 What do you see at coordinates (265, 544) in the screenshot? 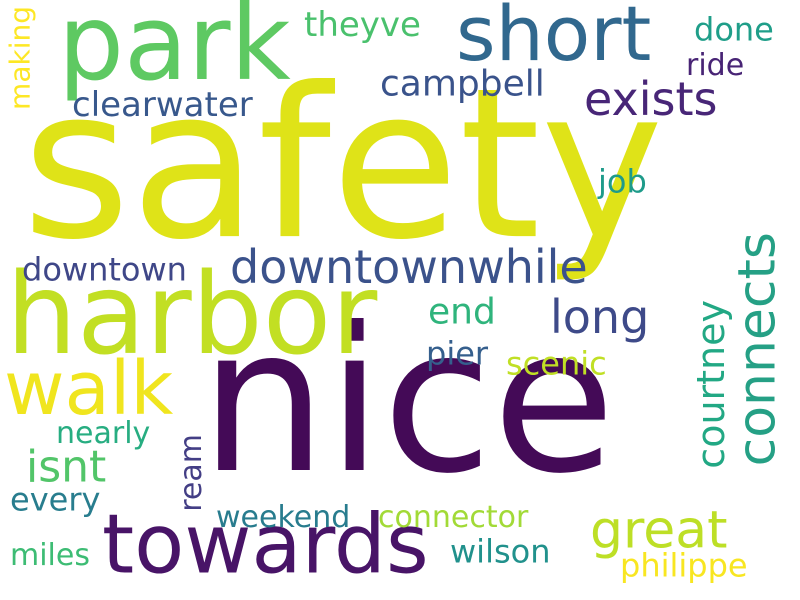
I see `word-towards: towards` at bounding box center [265, 544].